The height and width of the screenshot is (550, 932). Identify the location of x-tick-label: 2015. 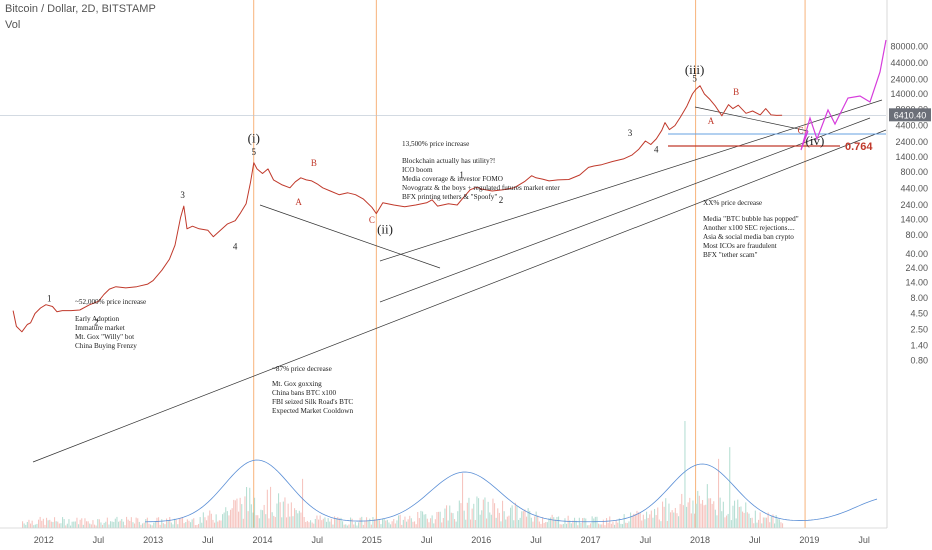
(372, 540).